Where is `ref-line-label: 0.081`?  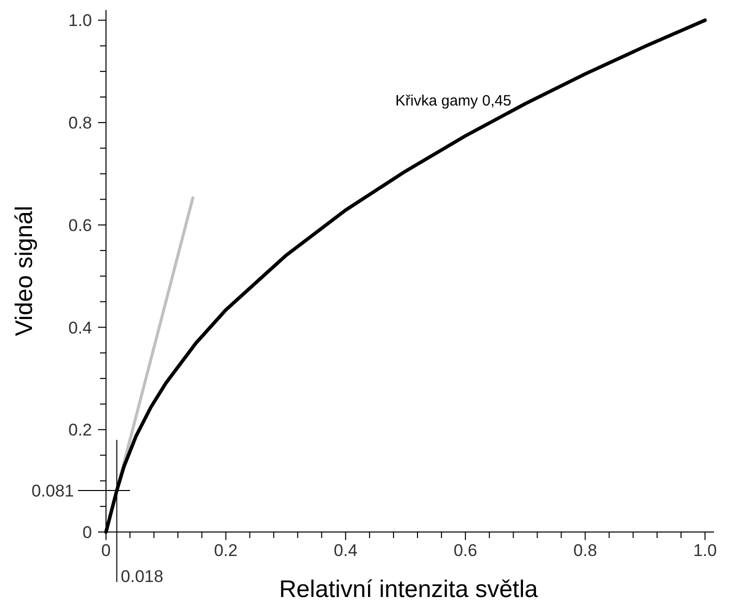
ref-line-label: 0.081 is located at coordinates (52, 491).